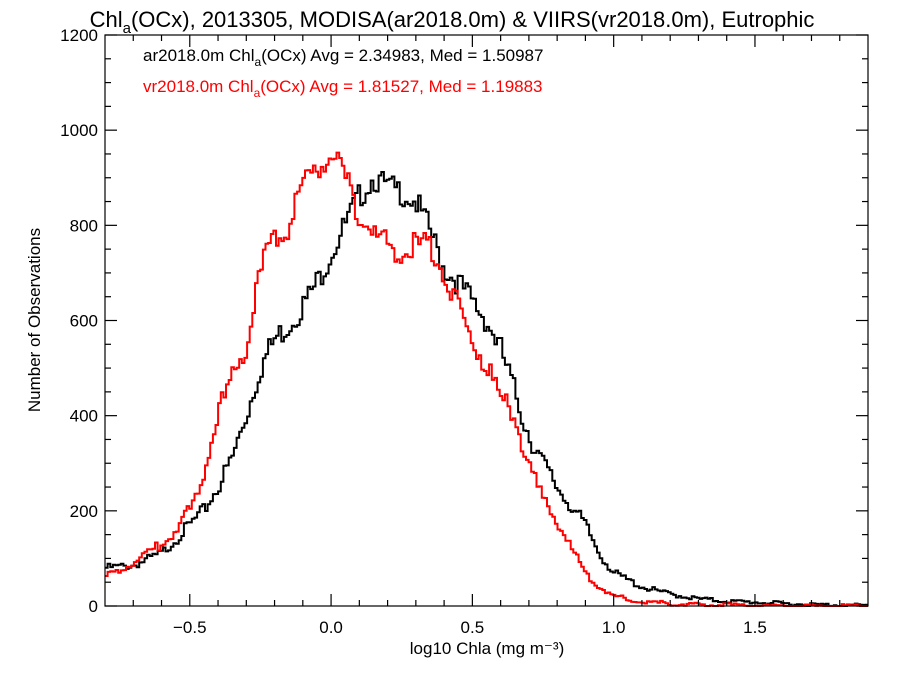 This screenshot has height=675, width=900. What do you see at coordinates (84, 416) in the screenshot?
I see `y-tick-label: 400` at bounding box center [84, 416].